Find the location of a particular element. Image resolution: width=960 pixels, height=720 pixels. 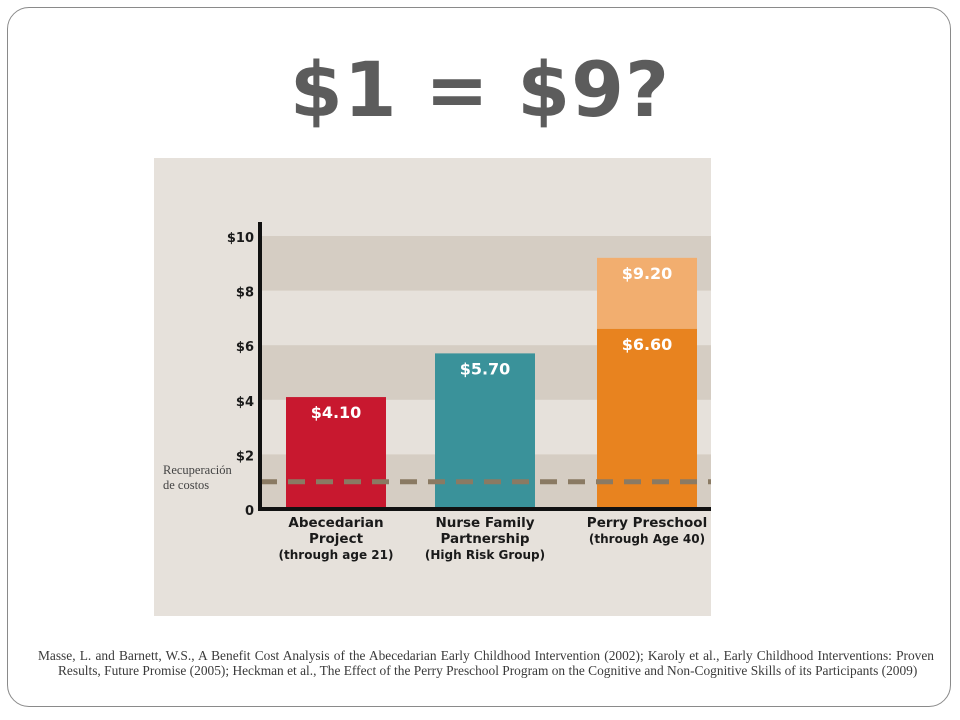

category-label: Project is located at coordinates (336, 539).